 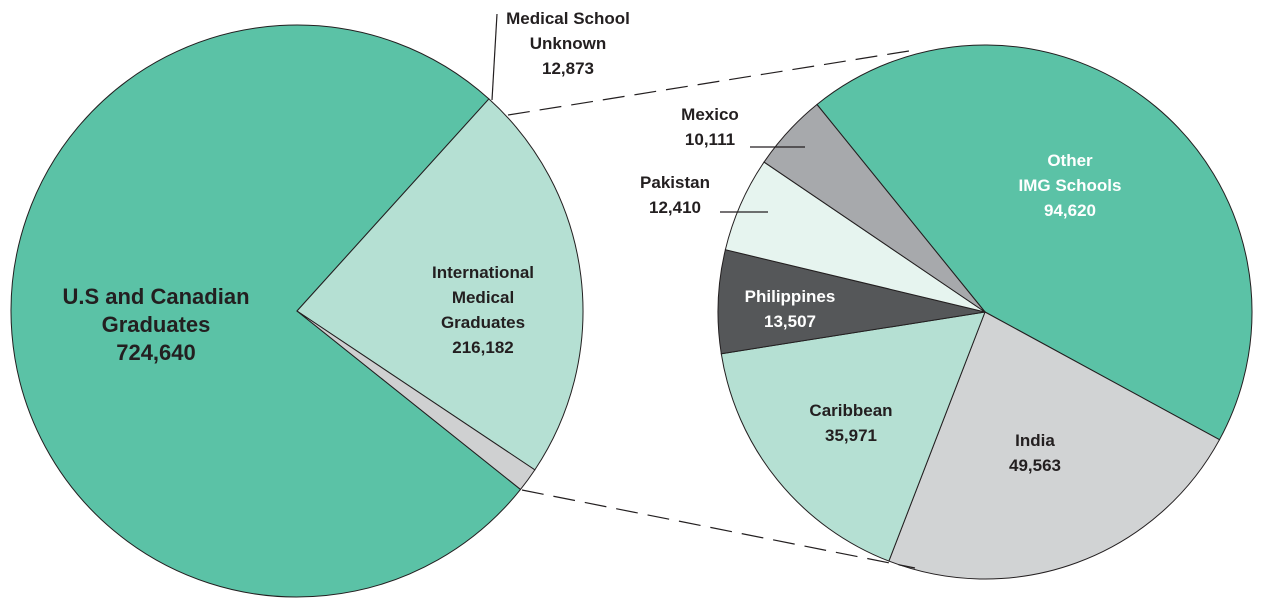 I want to click on slice-label: Pakistan 12,410, so click(x=675, y=195).